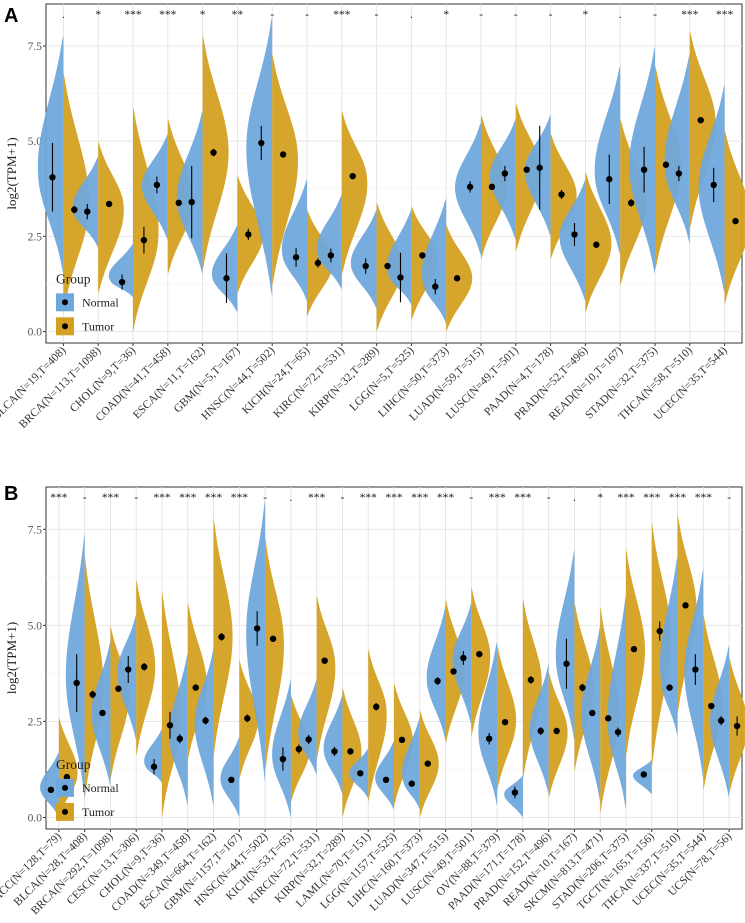 This screenshot has width=745, height=923. I want to click on y-axis-title: log2(TPM+1), so click(11, 173).